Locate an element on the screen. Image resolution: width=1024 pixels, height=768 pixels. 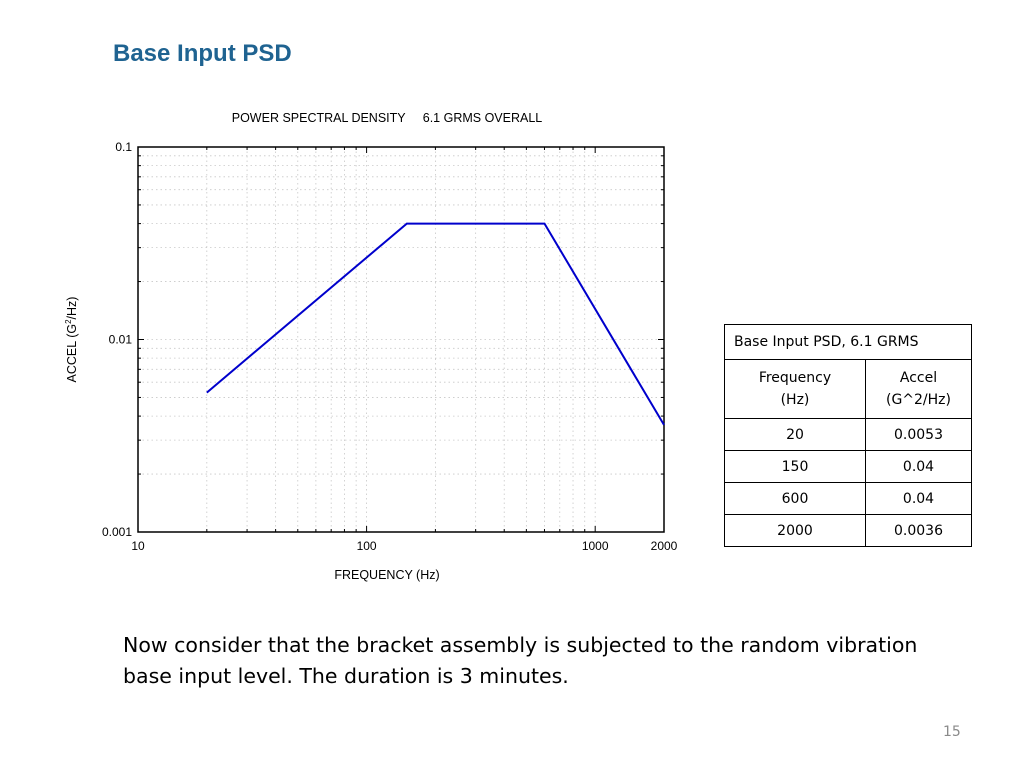
page-number: 15 is located at coordinates (952, 732).